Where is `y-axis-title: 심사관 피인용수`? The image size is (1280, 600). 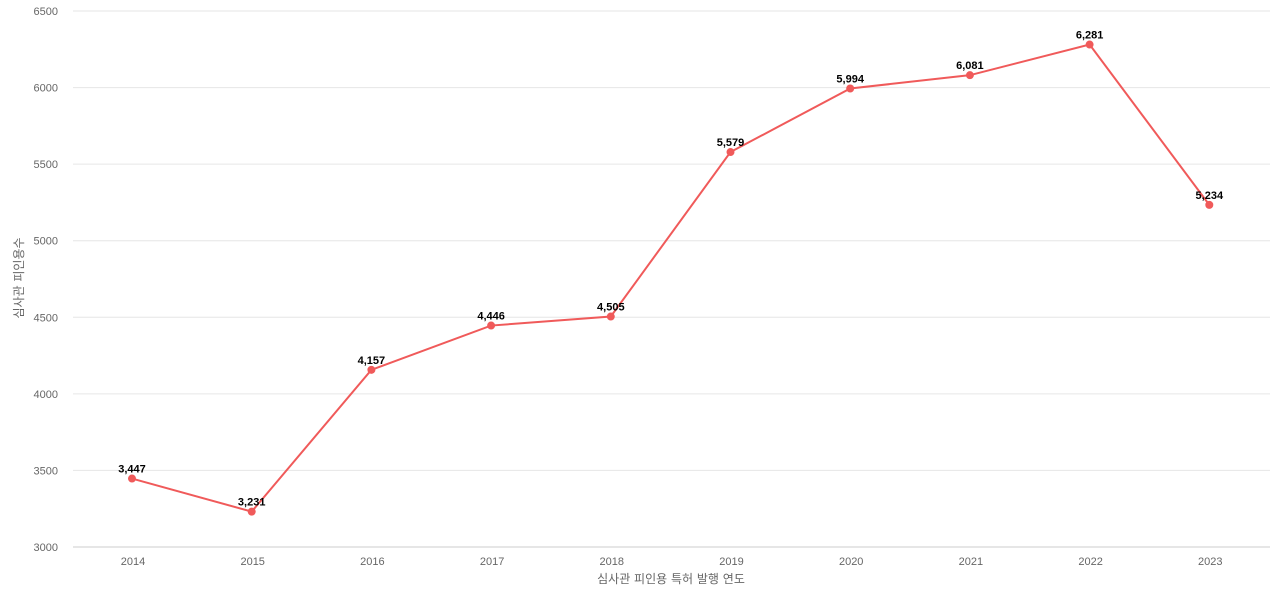
y-axis-title: 심사관 피인용수 is located at coordinates (19, 277).